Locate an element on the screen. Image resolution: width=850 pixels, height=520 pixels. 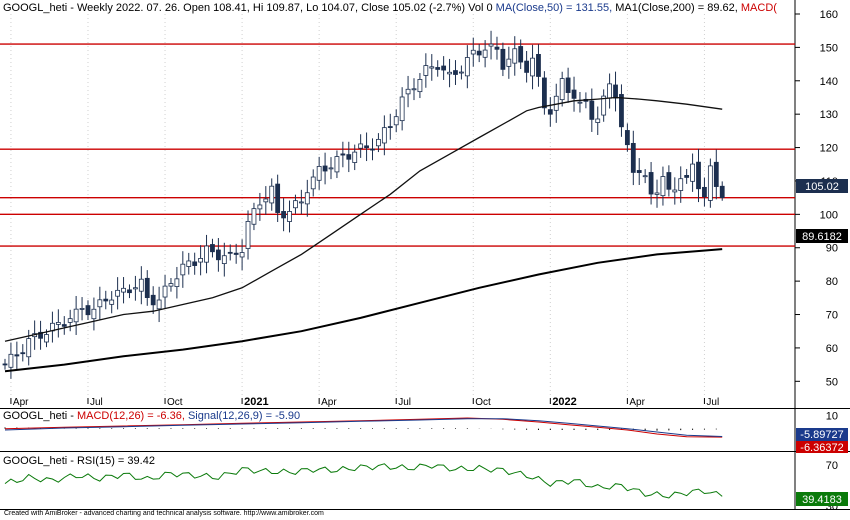
rsi-badge: 39.4183 is located at coordinates (822, 499).